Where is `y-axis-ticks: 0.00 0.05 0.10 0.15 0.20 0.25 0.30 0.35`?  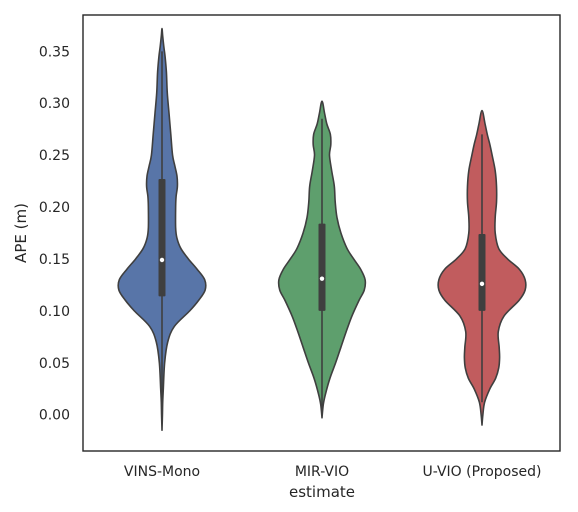
y-axis-ticks: 0.00 0.05 0.10 0.15 0.20 0.25 0.30 0.35 is located at coordinates (54, 233).